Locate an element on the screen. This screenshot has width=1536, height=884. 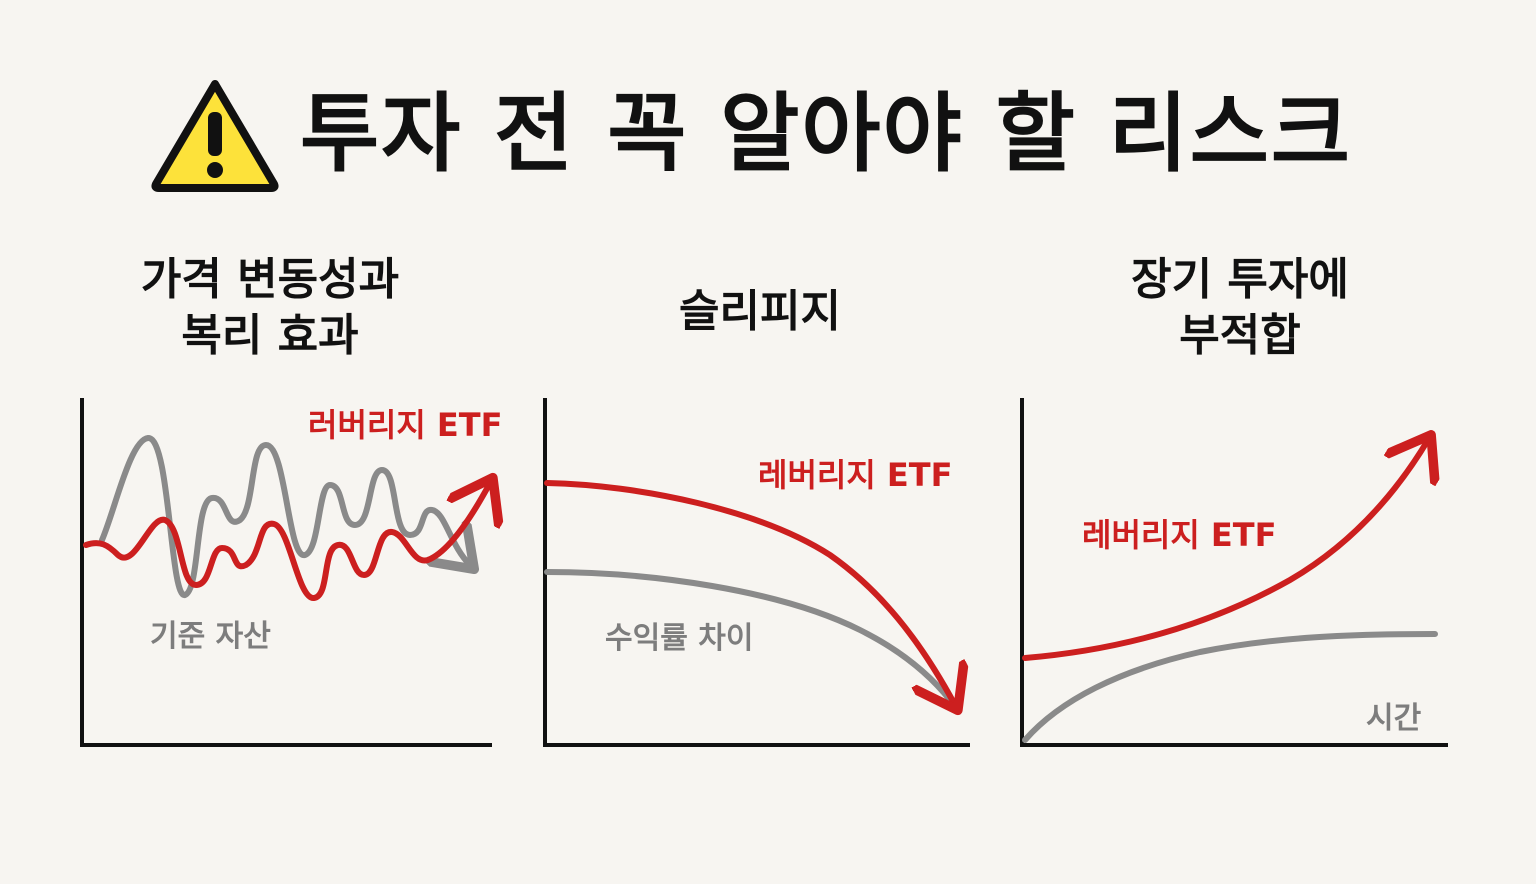
panel-long-term: 레버리지 ETF 시간 is located at coordinates (1234, 572).